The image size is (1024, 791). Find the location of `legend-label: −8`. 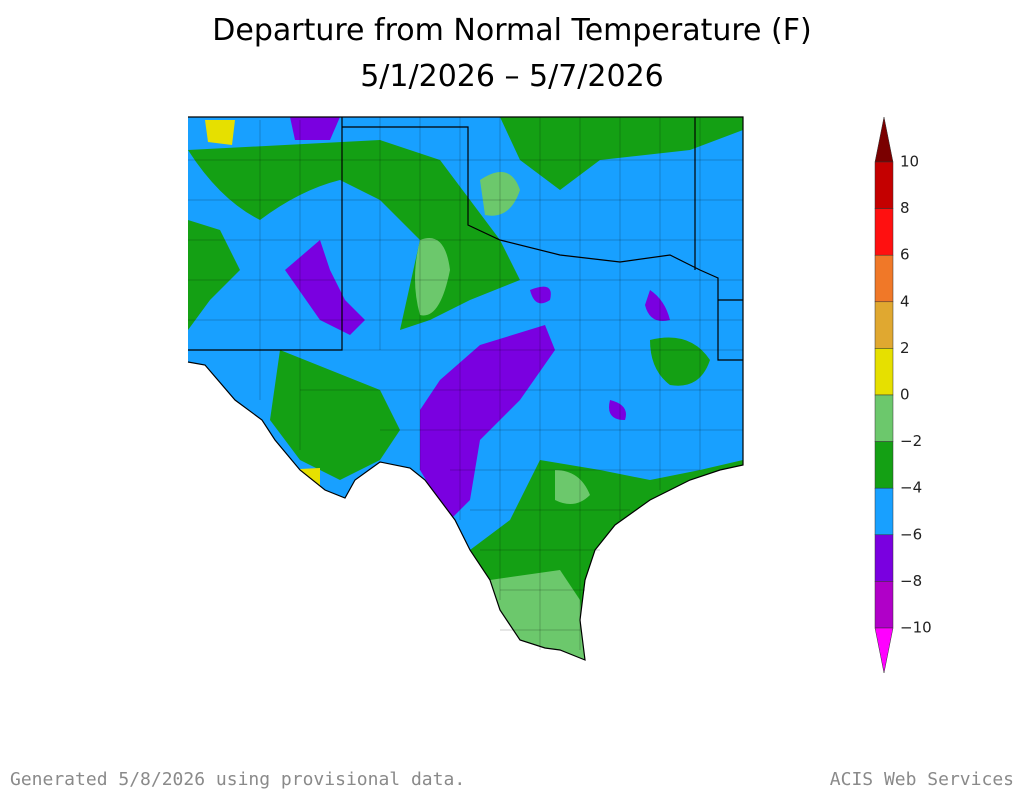

legend-label: −8 is located at coordinates (911, 581).